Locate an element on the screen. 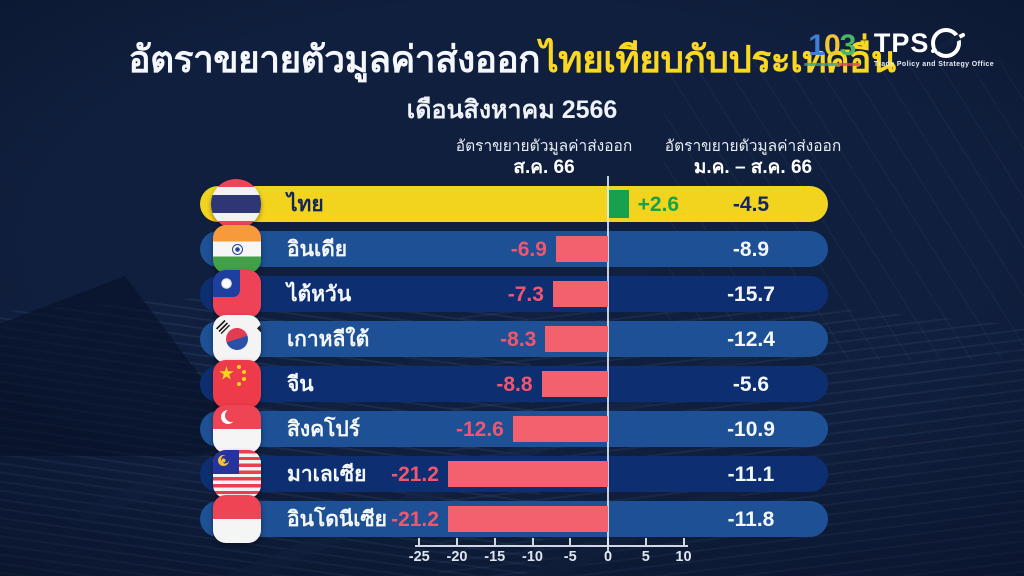 The image size is (1024, 576). tpso-wordmark: TPS is located at coordinates (934, 43).